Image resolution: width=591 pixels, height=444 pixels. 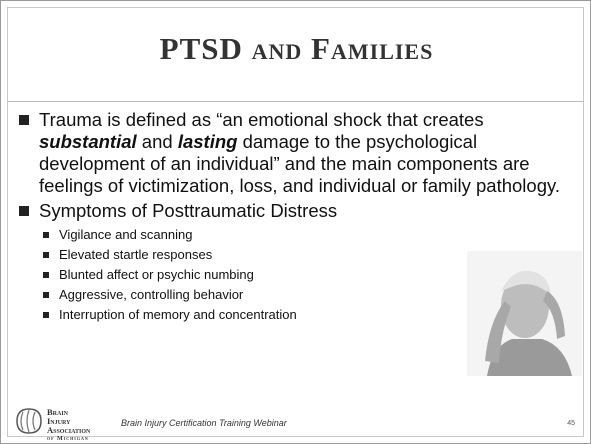 I want to click on logo-mark, so click(x=29, y=421).